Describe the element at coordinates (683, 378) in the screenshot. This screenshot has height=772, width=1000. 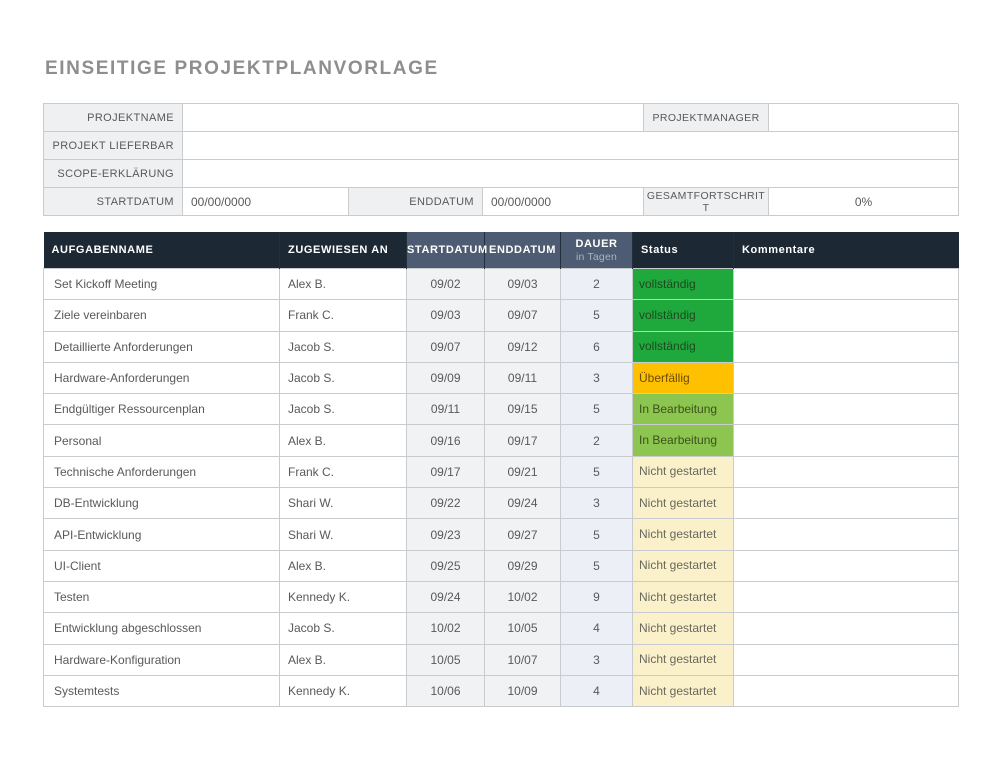
I see `status-cell: Überfällig` at that location.